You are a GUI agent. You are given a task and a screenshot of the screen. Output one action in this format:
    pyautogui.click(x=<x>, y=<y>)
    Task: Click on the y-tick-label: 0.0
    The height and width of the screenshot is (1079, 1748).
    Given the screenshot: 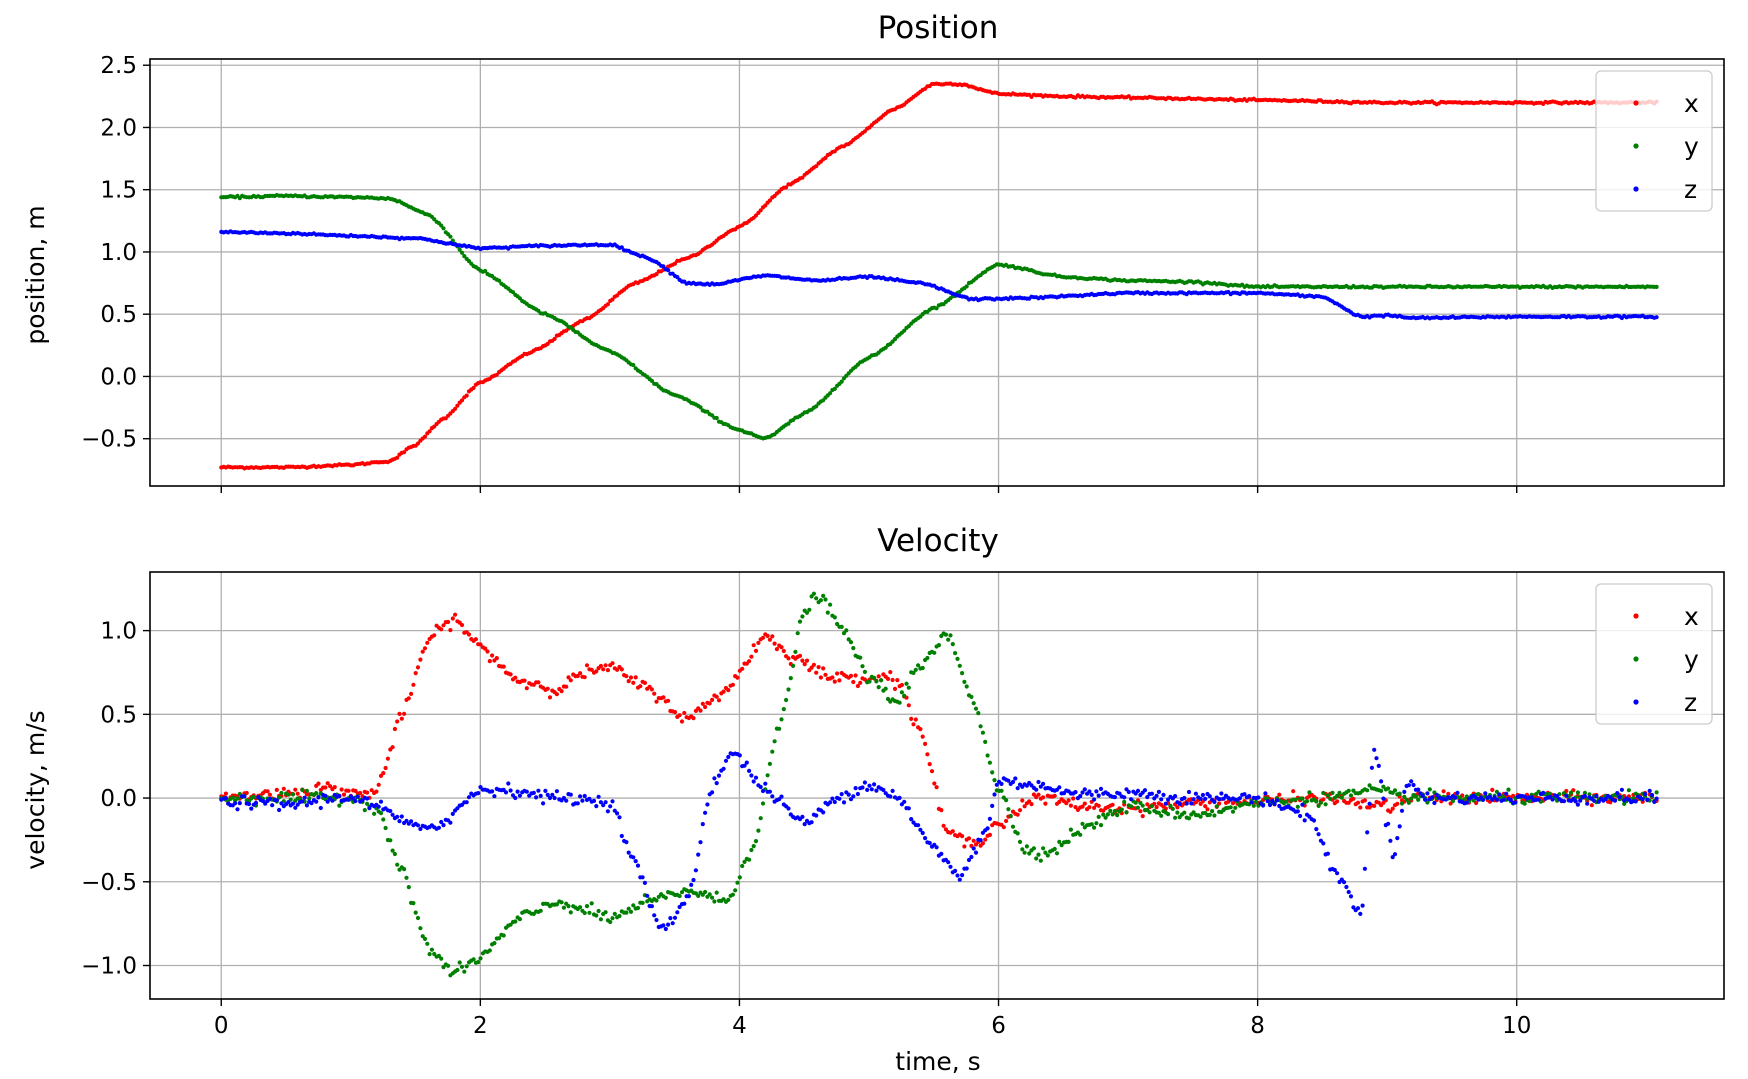 What is the action you would take?
    pyautogui.click(x=118, y=377)
    